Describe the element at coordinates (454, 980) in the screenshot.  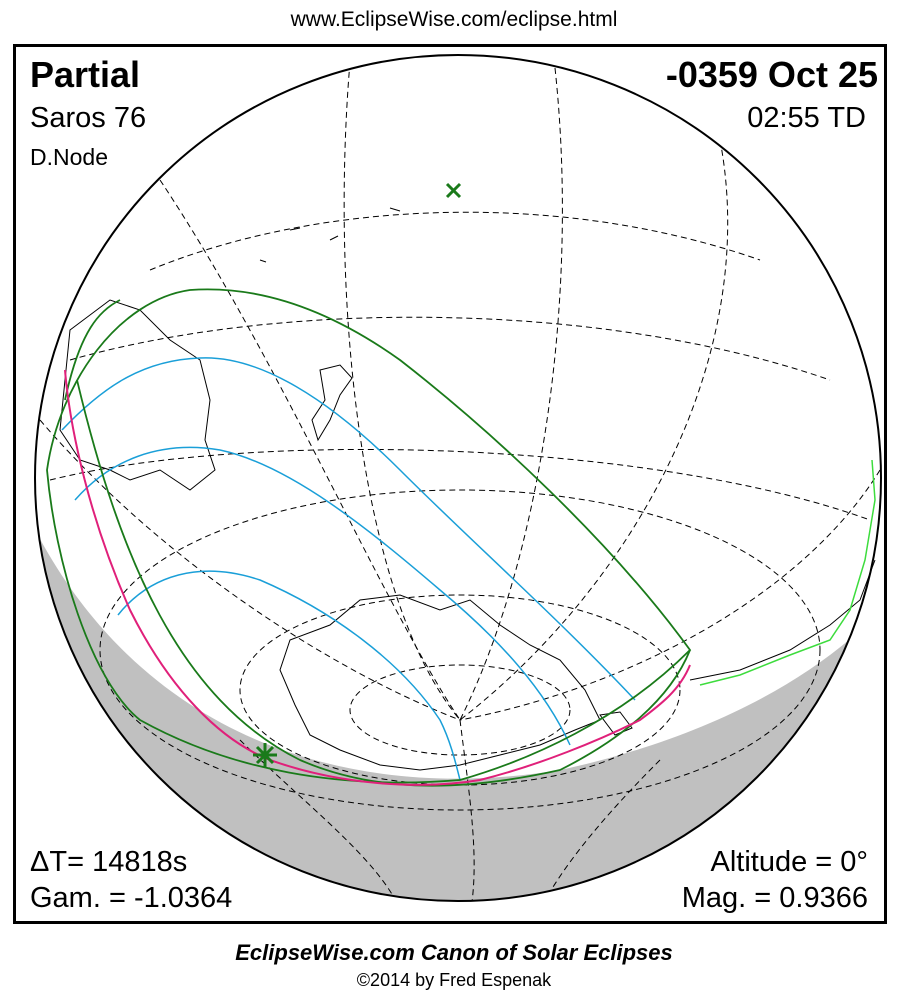
I see `footer-copyright: ©2014 by Fred Espenak` at that location.